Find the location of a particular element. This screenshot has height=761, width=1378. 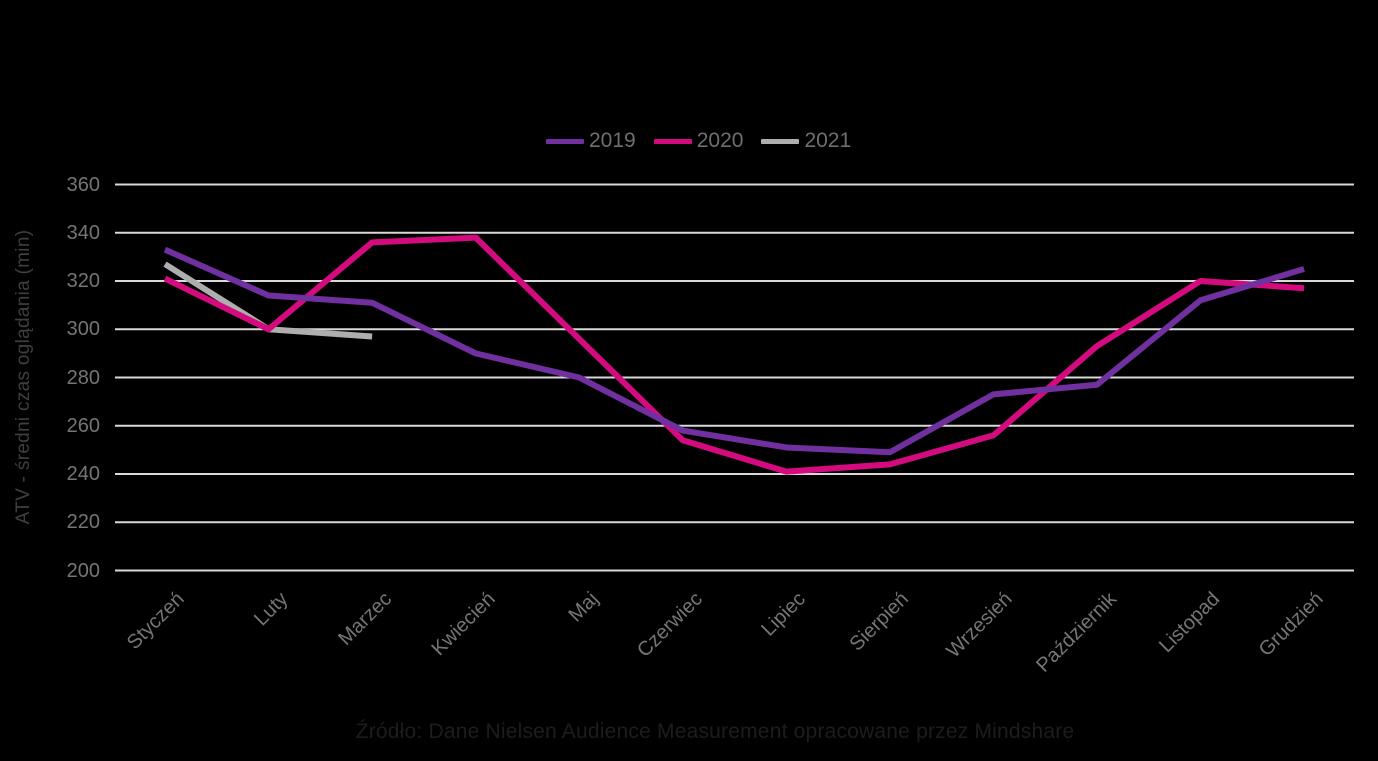

legend-label-2020: 2020 is located at coordinates (720, 140).